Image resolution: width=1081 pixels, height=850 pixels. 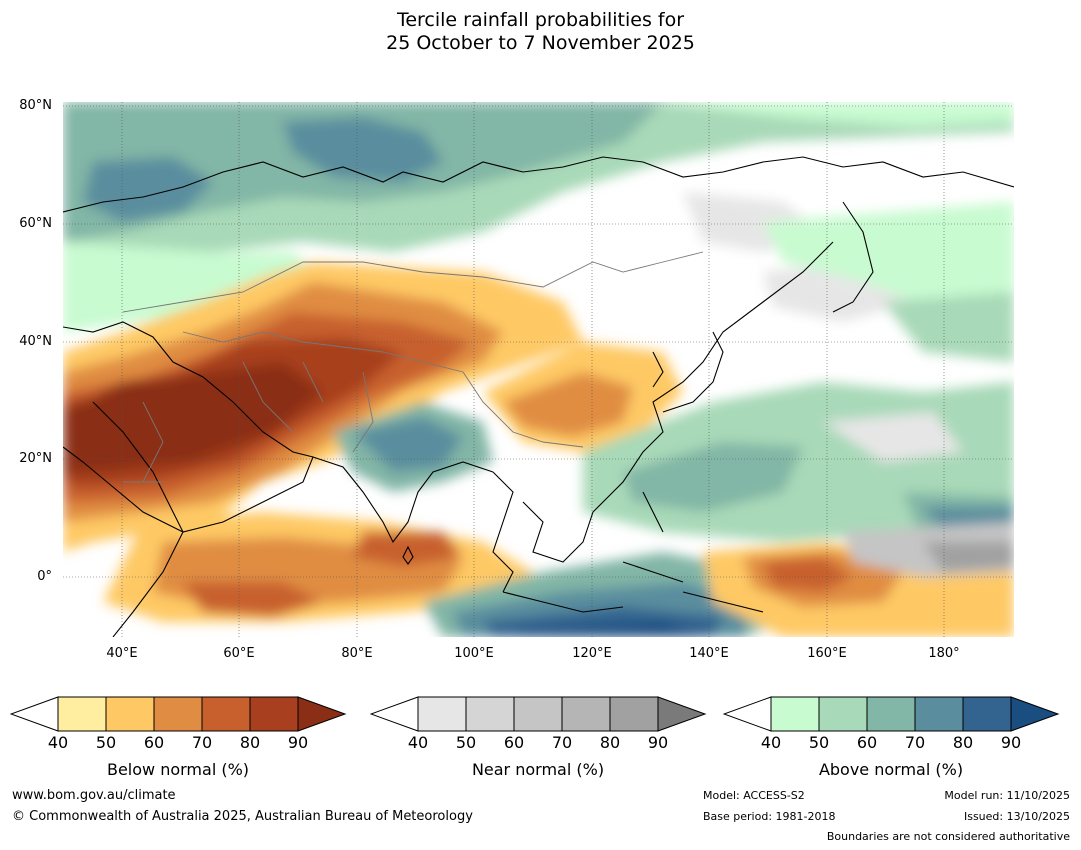 I want to click on lon-label-180: 180°, so click(x=944, y=653).